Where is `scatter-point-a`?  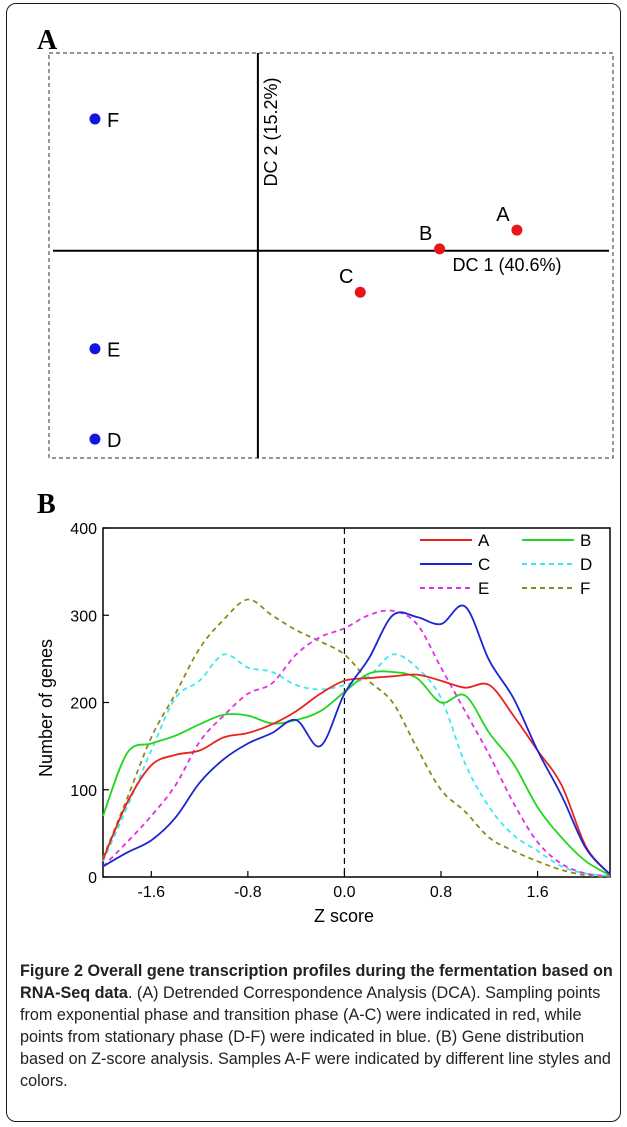 scatter-point-a is located at coordinates (517, 230).